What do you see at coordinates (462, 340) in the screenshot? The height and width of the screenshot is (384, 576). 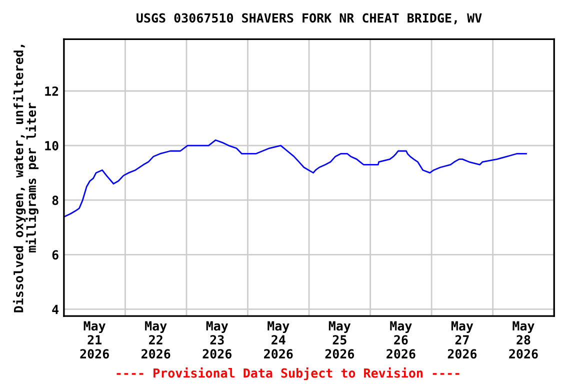 I see `x-tick-label: May 27 2026` at bounding box center [462, 340].